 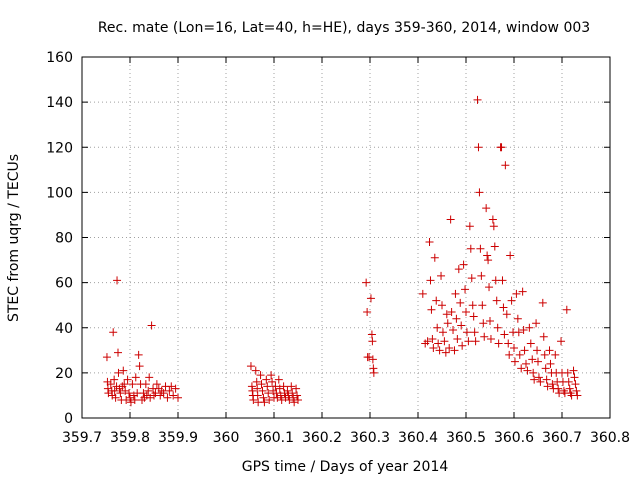 What do you see at coordinates (82, 438) in the screenshot?
I see `x-tick-label: 359.7` at bounding box center [82, 438].